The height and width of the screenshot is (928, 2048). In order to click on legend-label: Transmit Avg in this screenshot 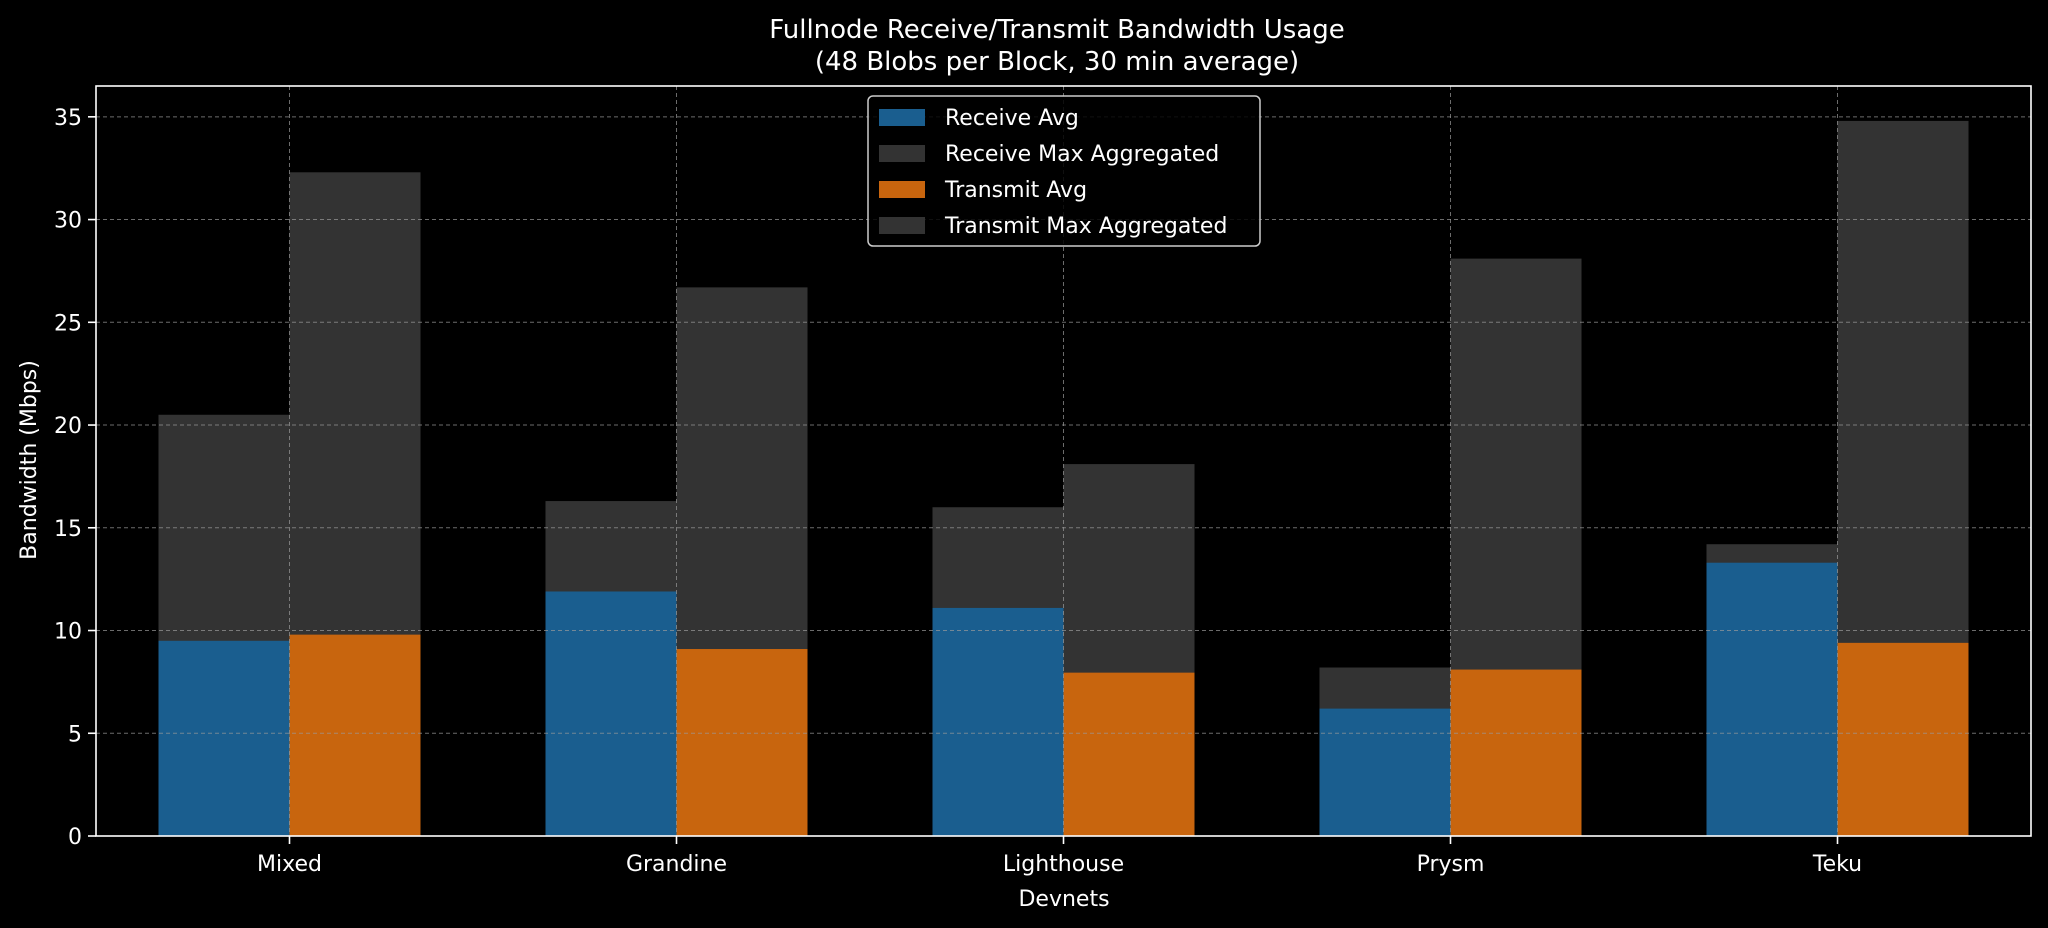, I will do `click(1015, 190)`.